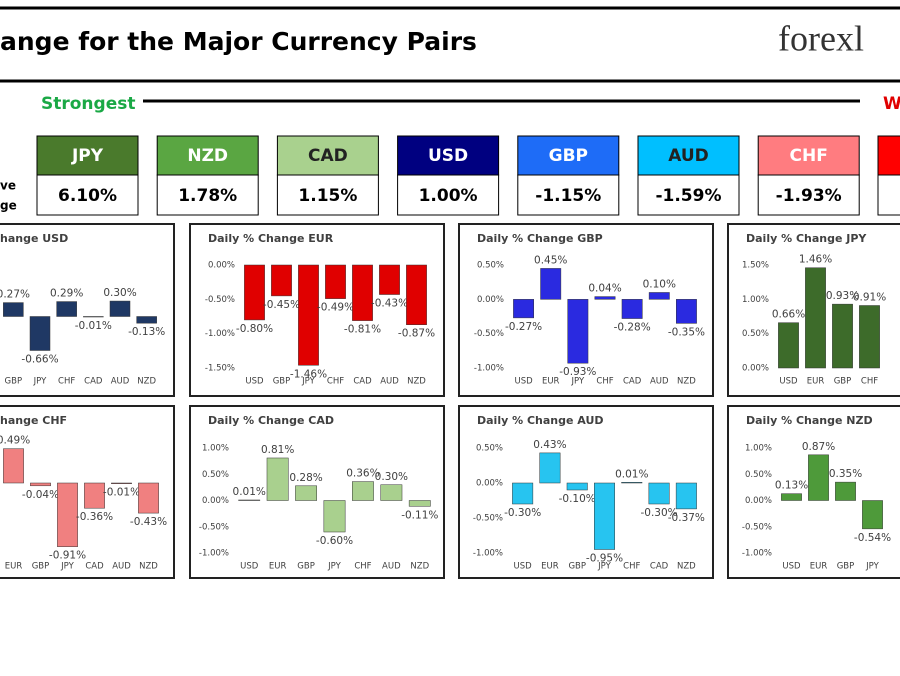  I want to click on value-label: 0.45%, so click(550, 260).